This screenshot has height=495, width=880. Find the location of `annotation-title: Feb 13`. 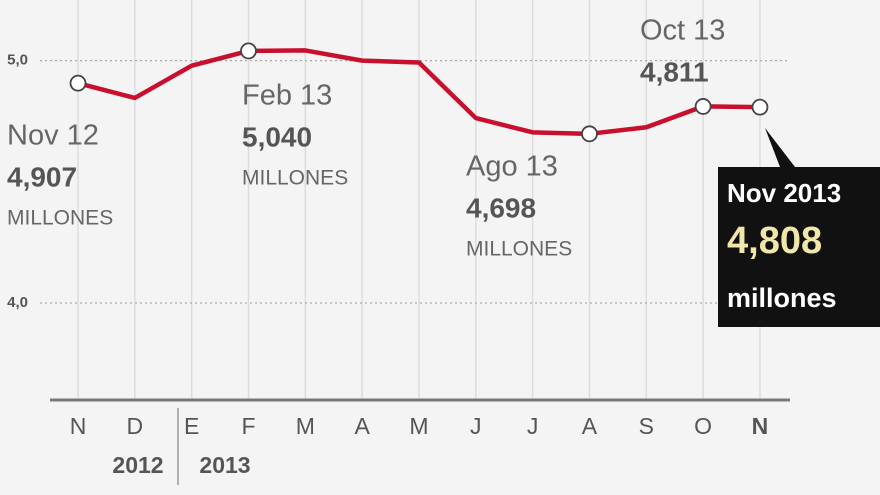

annotation-title: Feb 13 is located at coordinates (287, 96).